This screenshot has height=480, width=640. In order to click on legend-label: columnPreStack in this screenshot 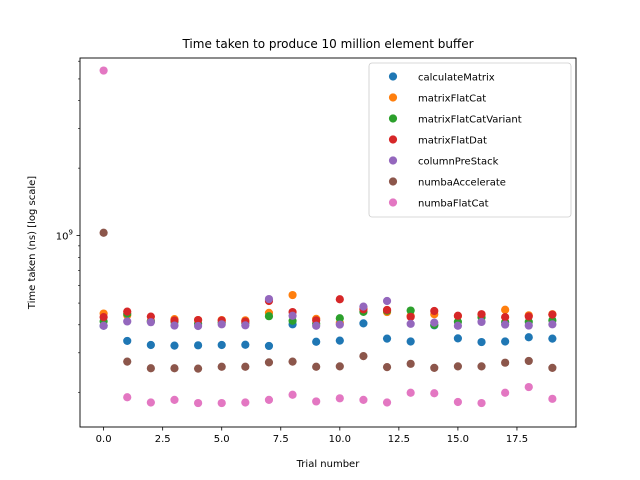, I will do `click(458, 162)`.